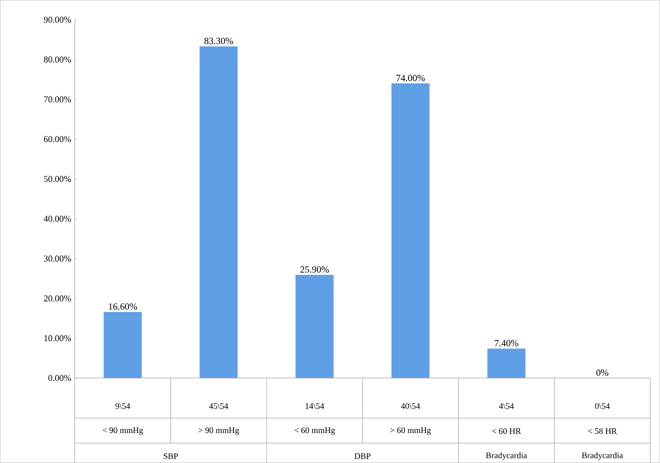 This screenshot has width=660, height=463. Describe the element at coordinates (122, 406) in the screenshot. I see `x-tick-label: 9\54` at that location.